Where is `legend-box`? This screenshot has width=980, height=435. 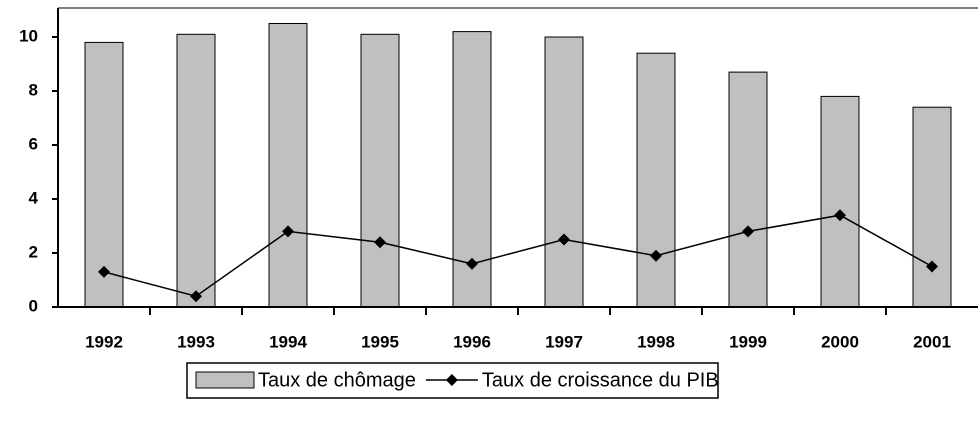 legend-box is located at coordinates (452, 380).